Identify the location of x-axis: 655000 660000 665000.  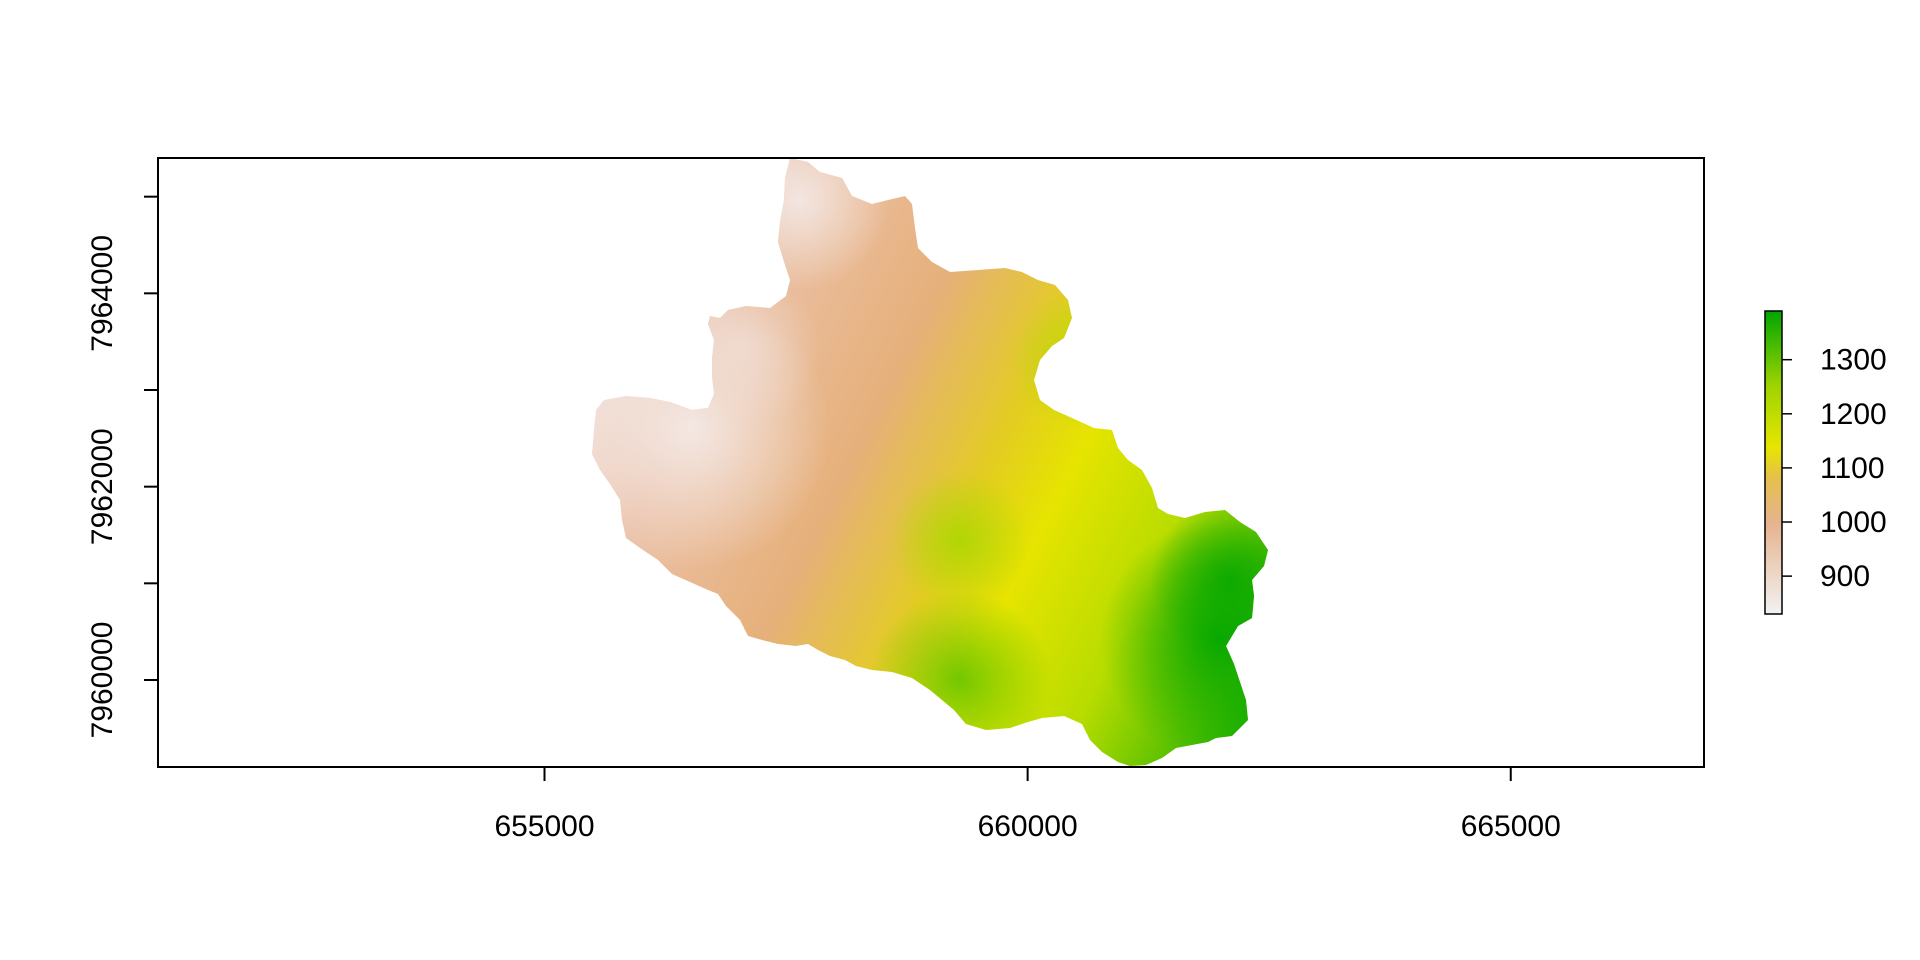
(1027, 805).